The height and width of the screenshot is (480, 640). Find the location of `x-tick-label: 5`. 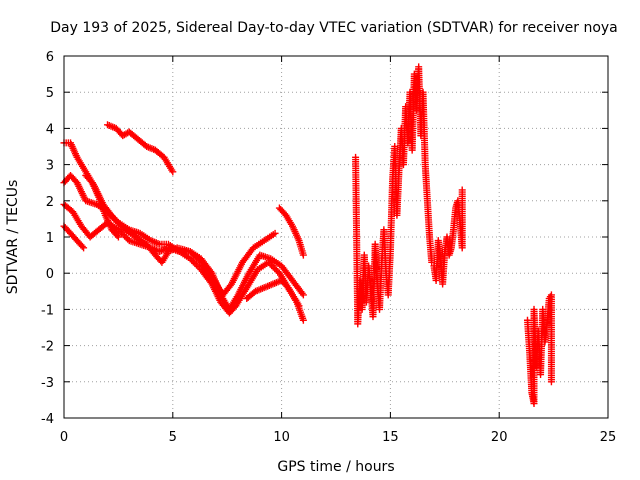

x-tick-label: 5 is located at coordinates (173, 437).